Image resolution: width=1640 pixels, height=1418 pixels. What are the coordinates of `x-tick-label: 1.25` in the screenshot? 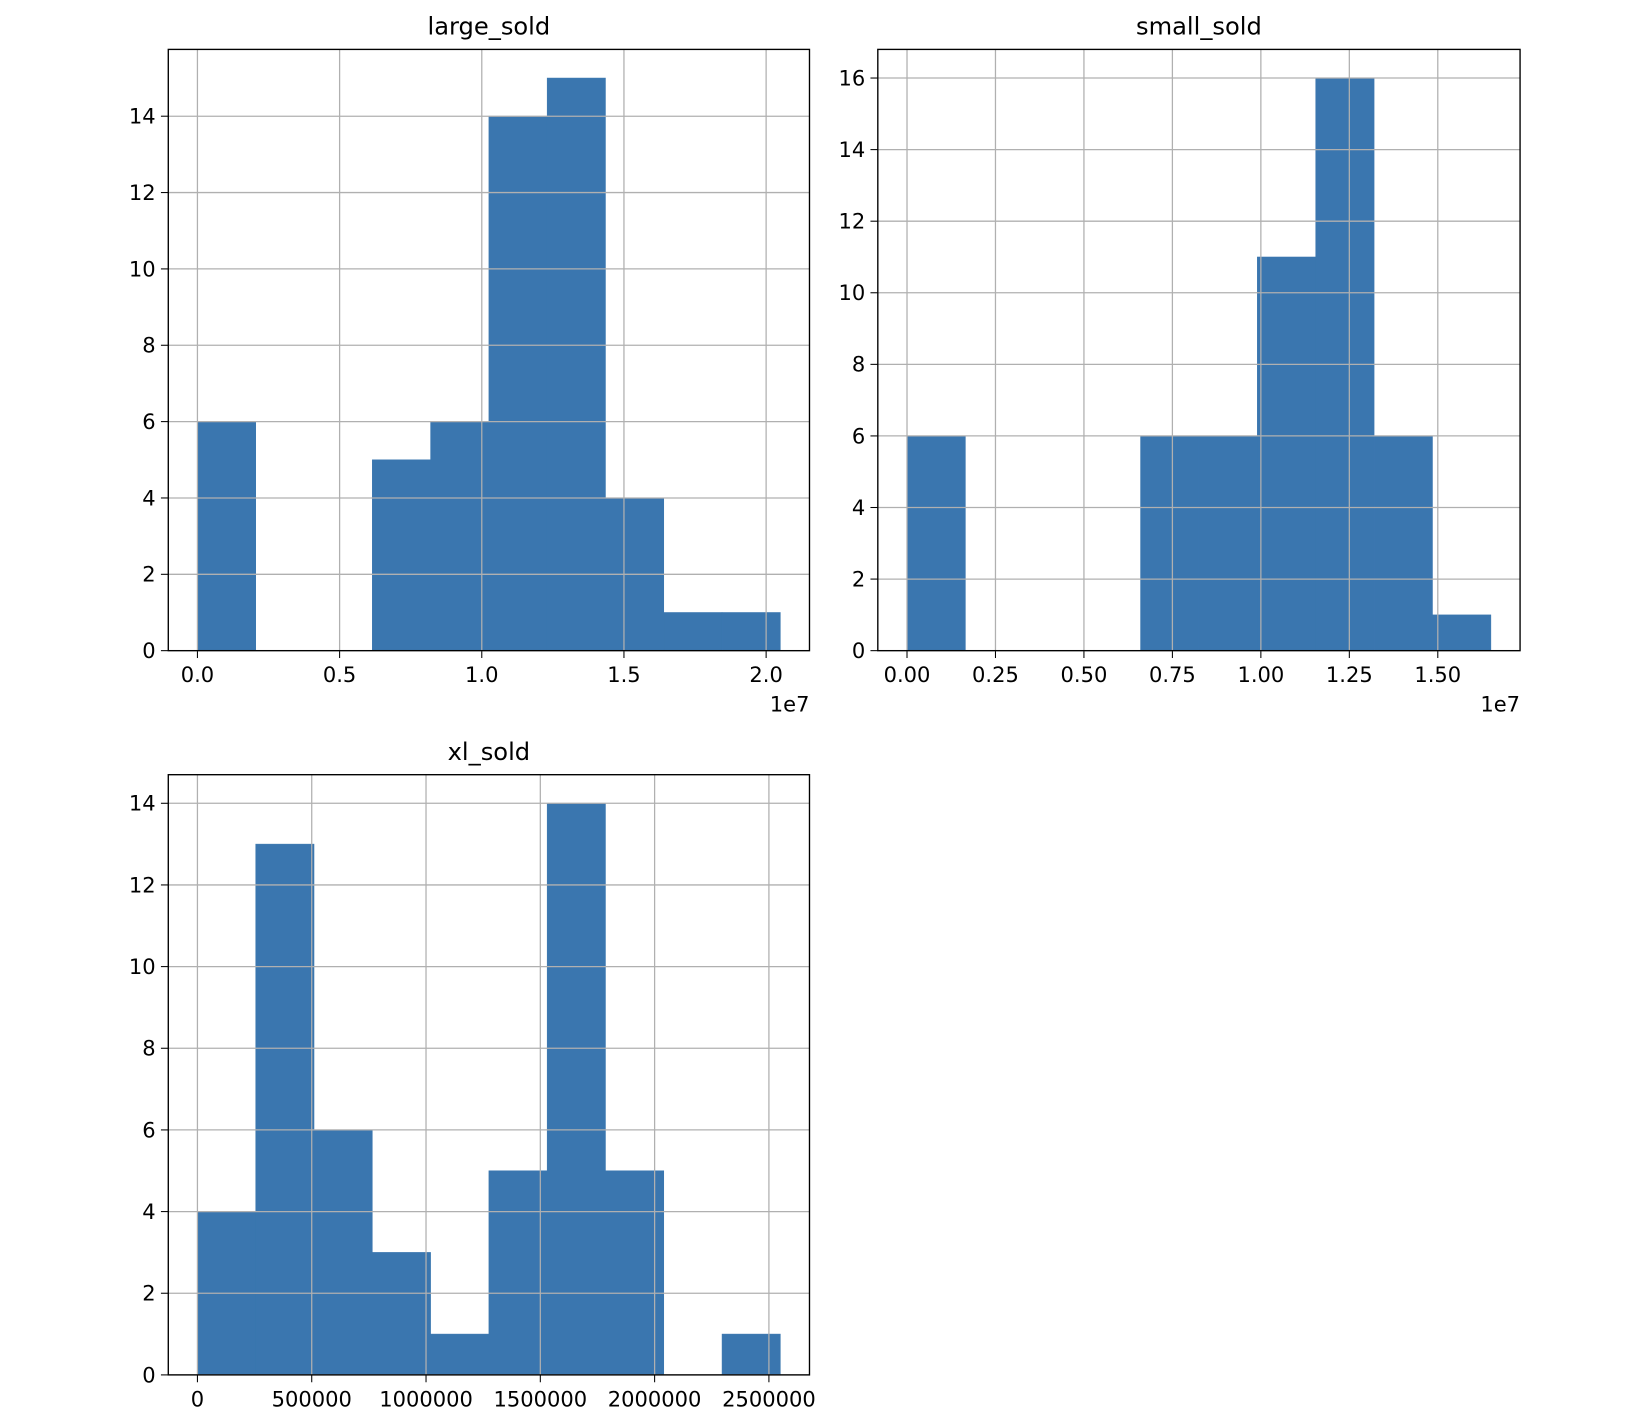 It's located at (1349, 674).